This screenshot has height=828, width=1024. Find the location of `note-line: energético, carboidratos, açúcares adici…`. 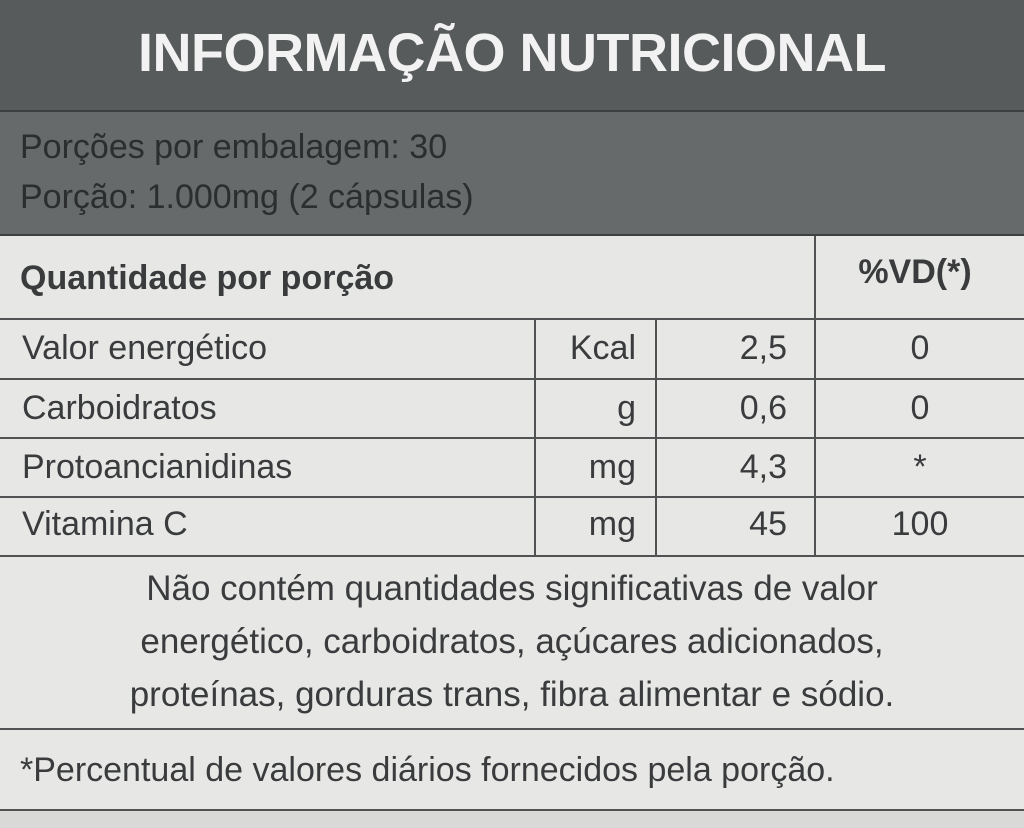

note-line: energético, carboidratos, açúcares adici… is located at coordinates (512, 641).